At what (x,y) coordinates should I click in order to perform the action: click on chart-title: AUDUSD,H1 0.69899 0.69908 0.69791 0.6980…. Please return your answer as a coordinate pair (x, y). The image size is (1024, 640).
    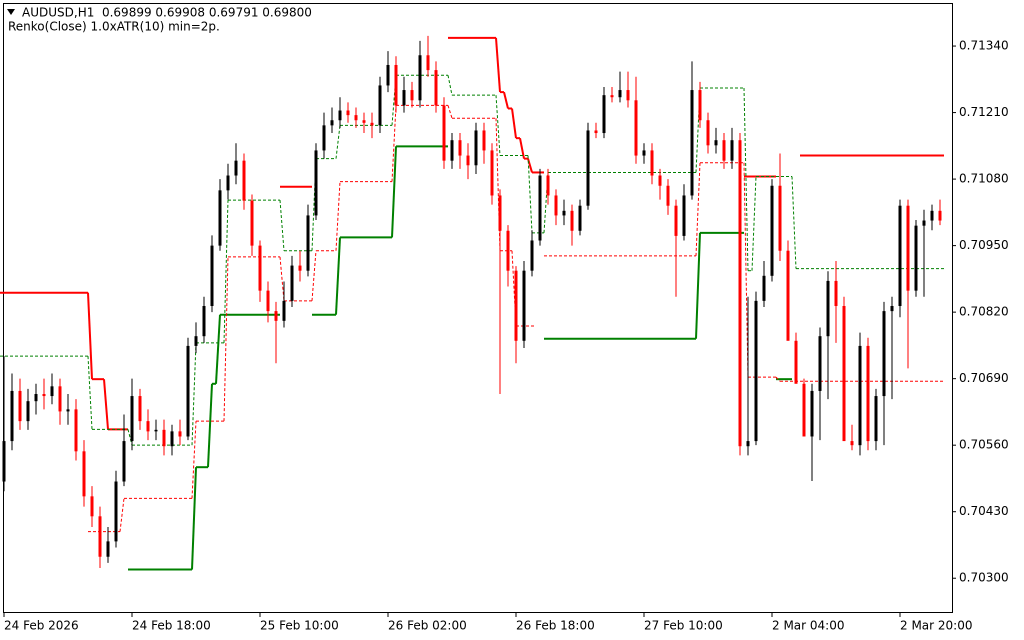
    Looking at the image, I should click on (167, 13).